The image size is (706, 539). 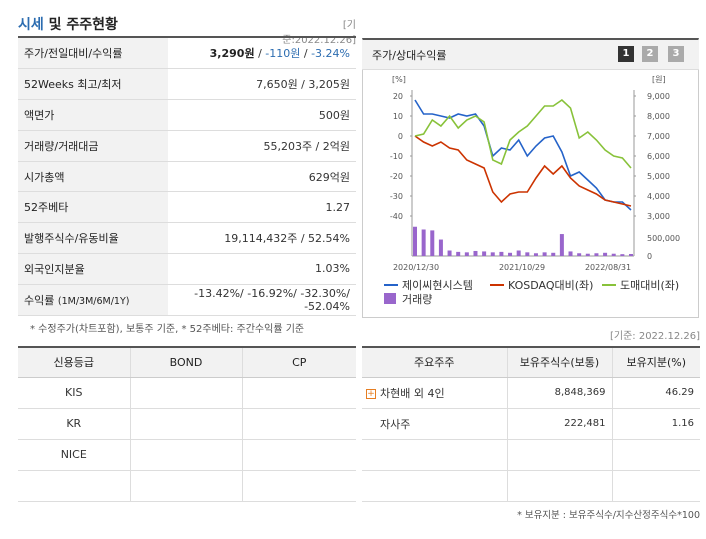 What do you see at coordinates (396, 176) in the screenshot?
I see `left-tick-label: -20` at bounding box center [396, 176].